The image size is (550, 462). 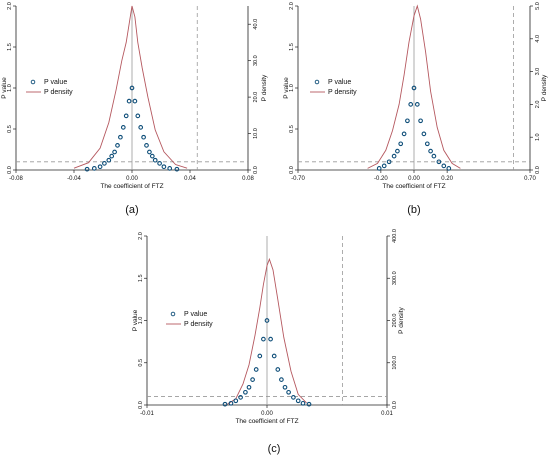 I want to click on right-y-tick-label: 3.0, so click(x=538, y=72).